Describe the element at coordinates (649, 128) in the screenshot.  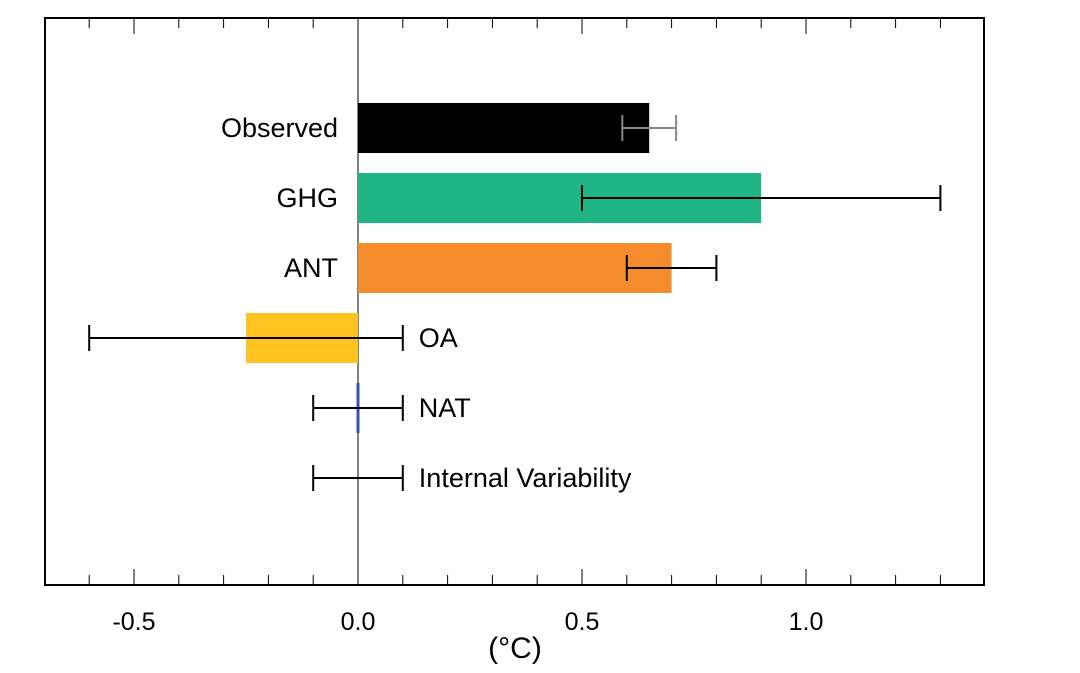
I see `errorbar-observed` at that location.